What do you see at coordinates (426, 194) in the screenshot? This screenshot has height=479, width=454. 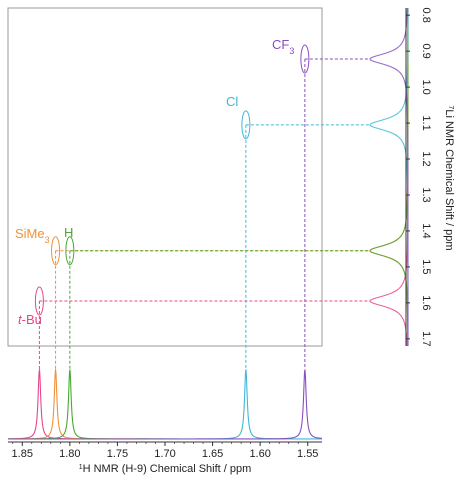 I see `y-tick-label: 1.3` at bounding box center [426, 194].